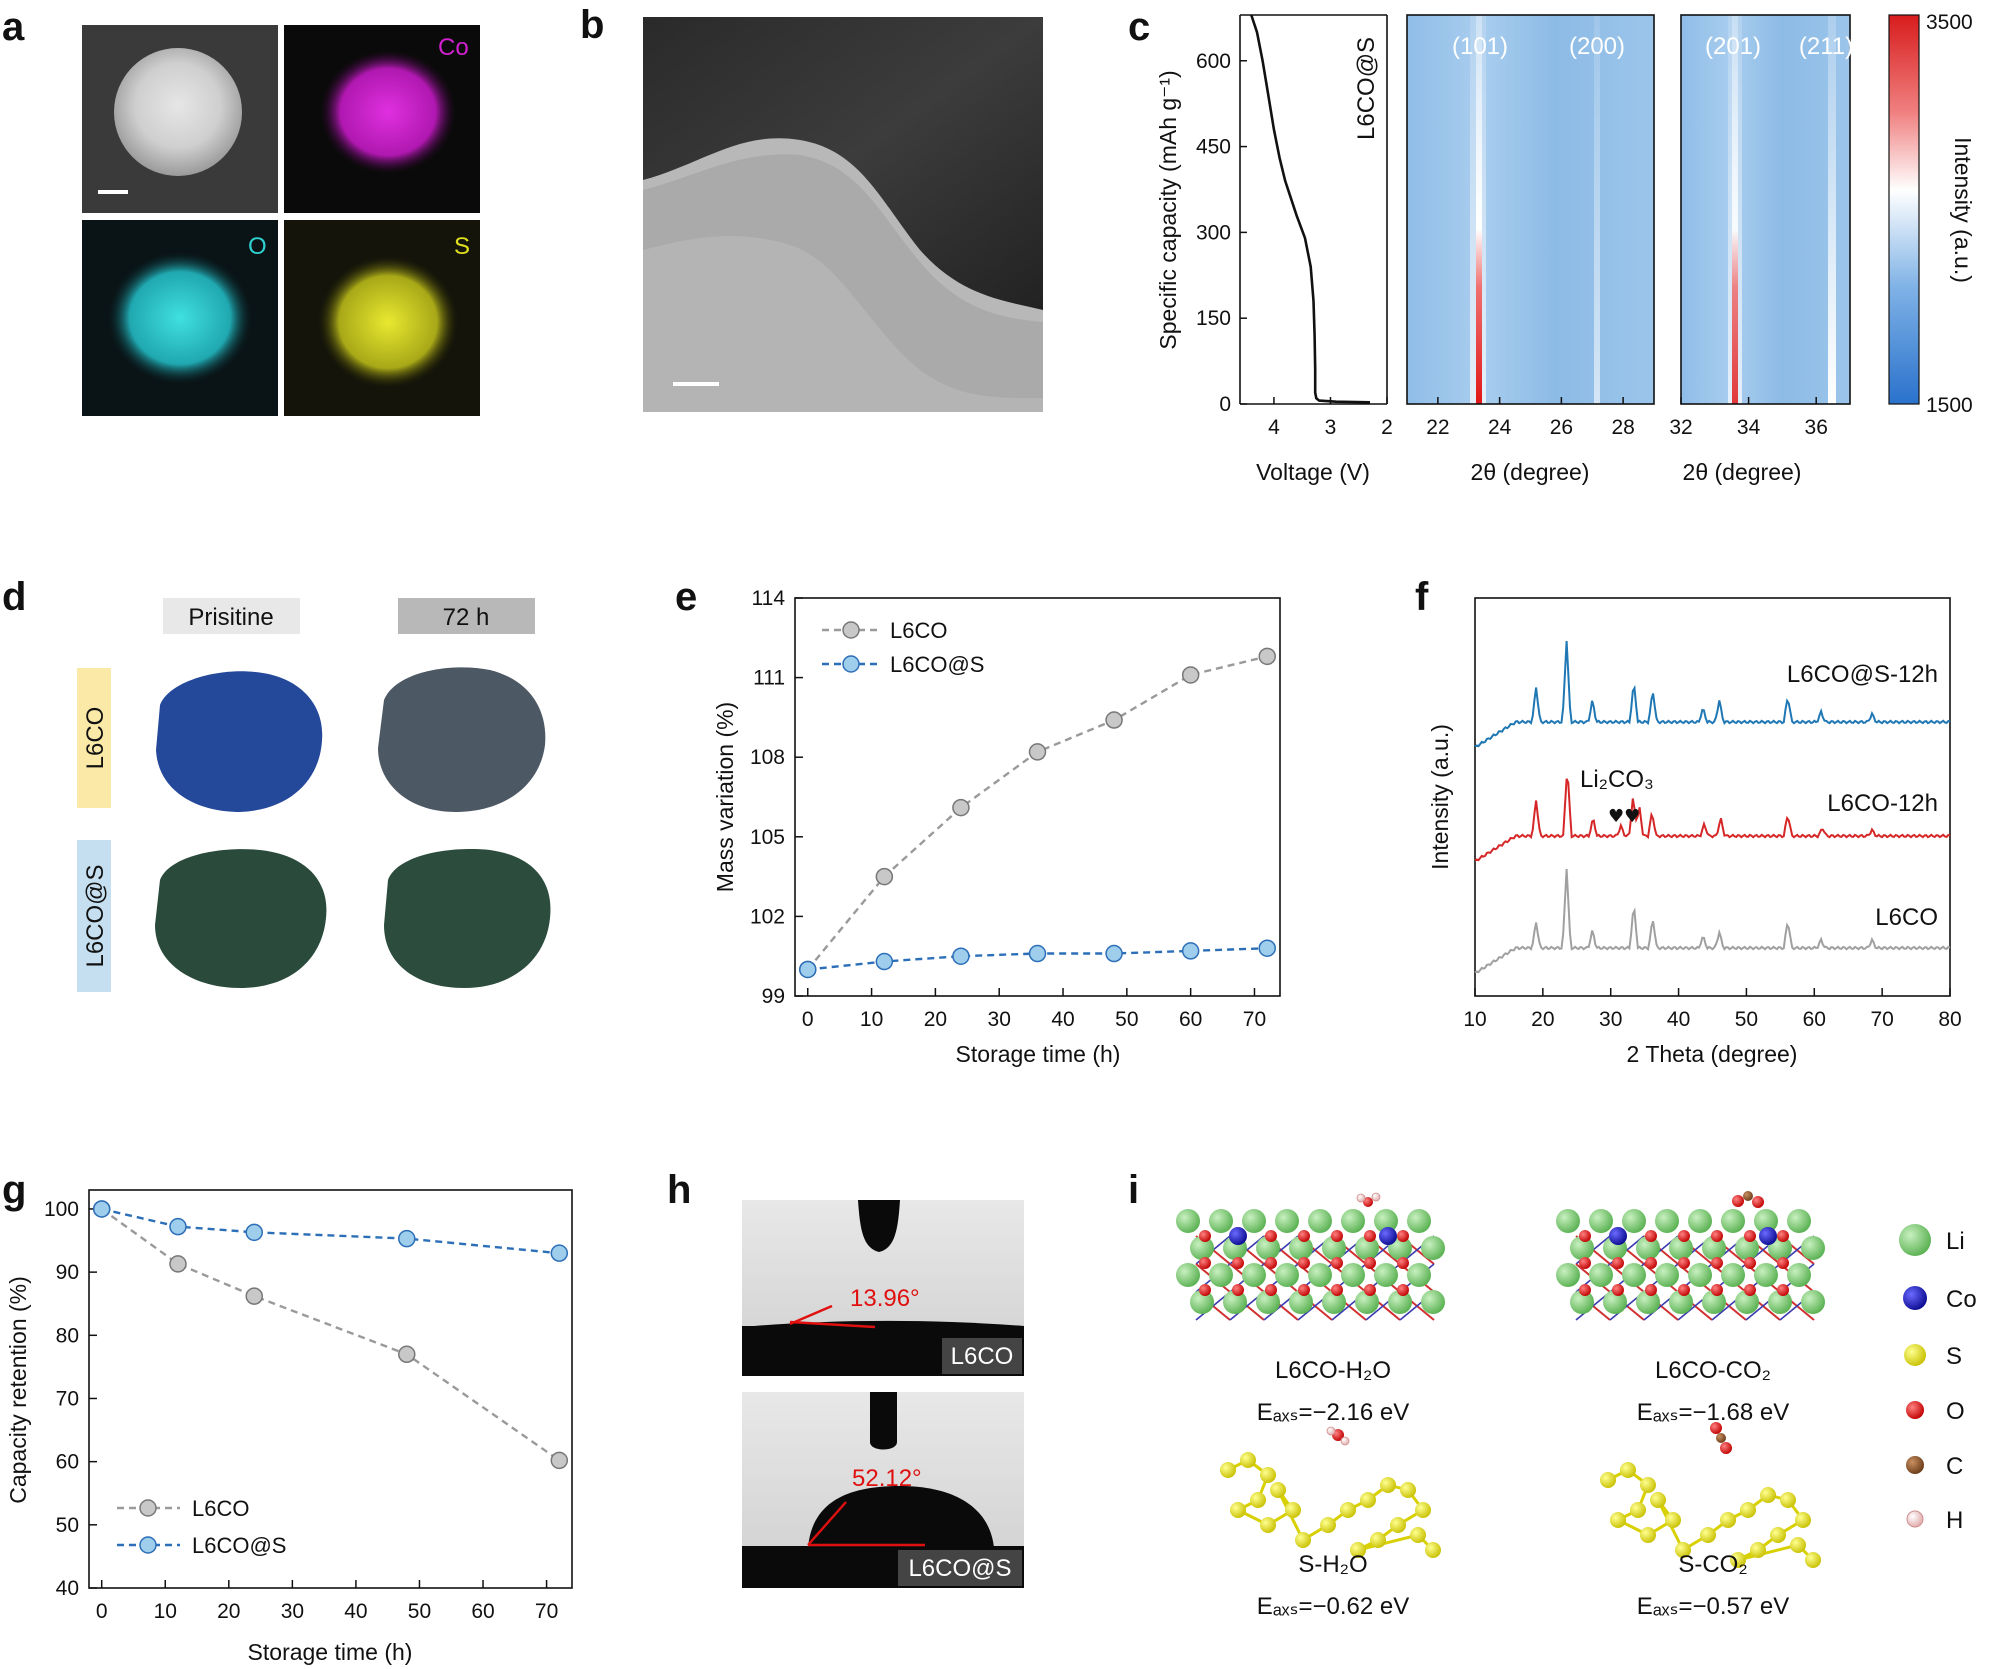  What do you see at coordinates (1915, 1240) in the screenshot?
I see `li-atom-icon` at bounding box center [1915, 1240].